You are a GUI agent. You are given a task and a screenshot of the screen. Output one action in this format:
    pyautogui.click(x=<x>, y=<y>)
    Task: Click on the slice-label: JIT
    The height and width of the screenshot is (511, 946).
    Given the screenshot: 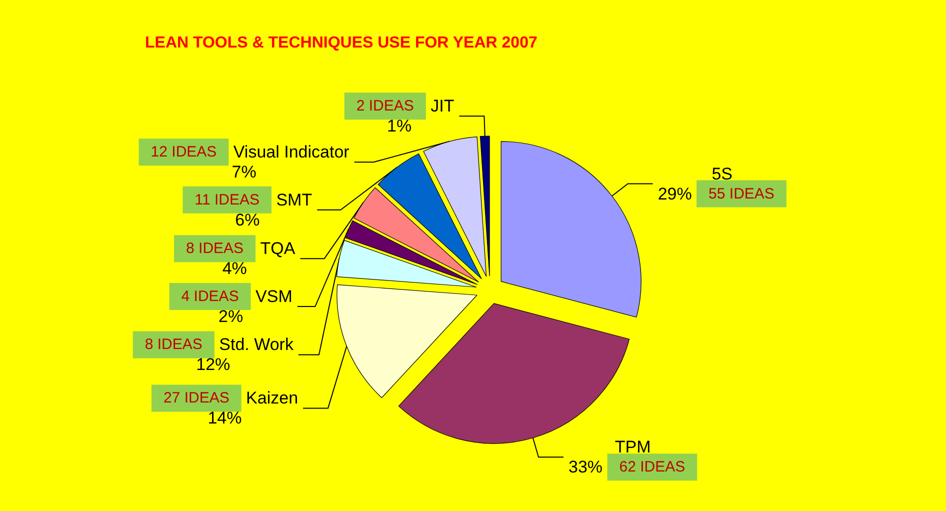 What is the action you would take?
    pyautogui.click(x=442, y=106)
    